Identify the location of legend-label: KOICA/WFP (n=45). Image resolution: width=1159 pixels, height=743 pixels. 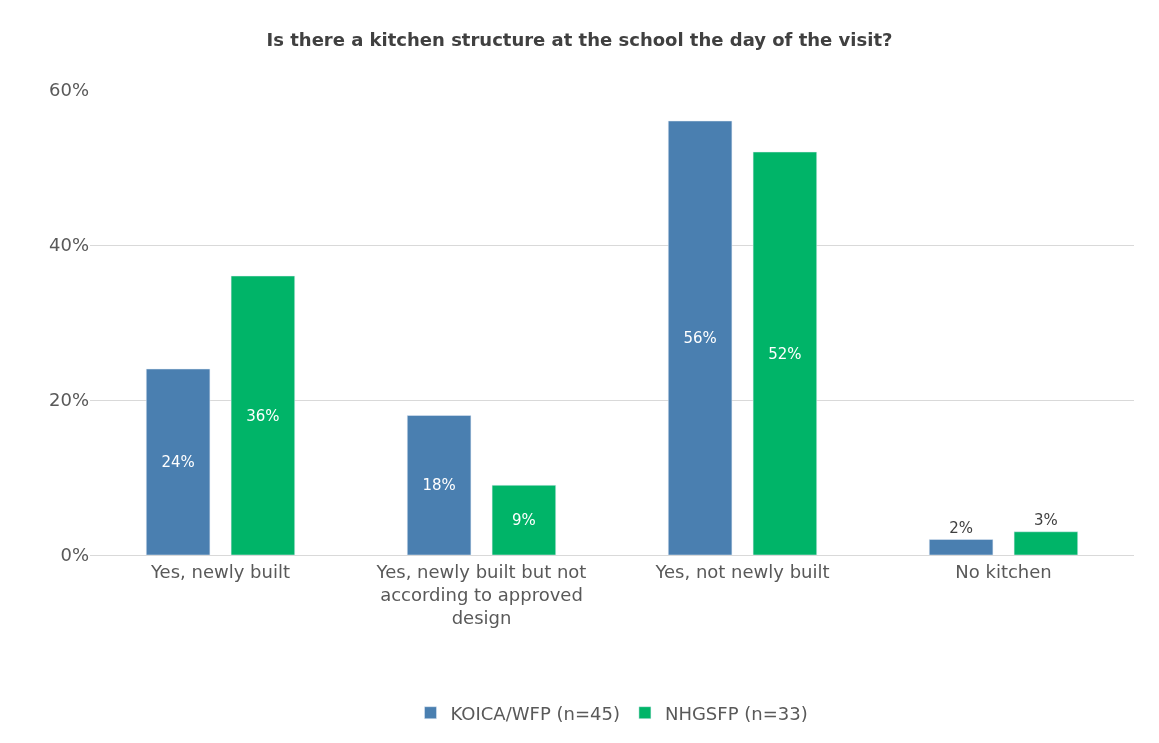
(535, 713).